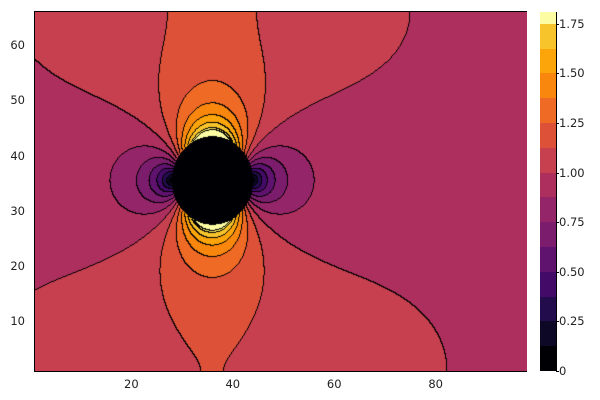 The height and width of the screenshot is (400, 600). Describe the element at coordinates (17, 155) in the screenshot. I see `y-tick-label: 40` at that location.